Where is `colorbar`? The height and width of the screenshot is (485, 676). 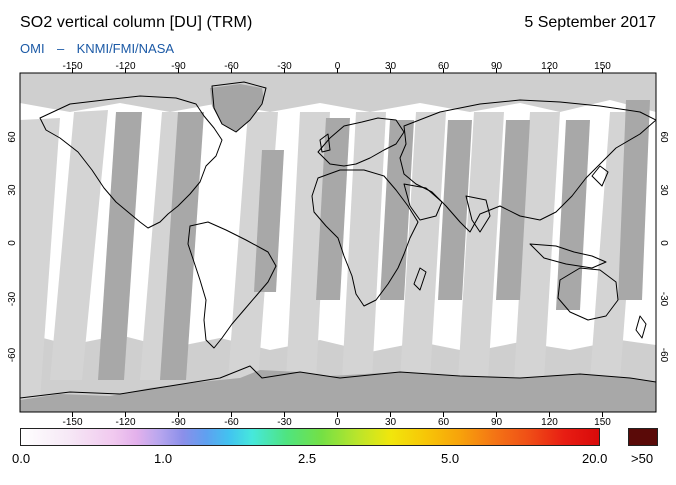 colorbar is located at coordinates (310, 437).